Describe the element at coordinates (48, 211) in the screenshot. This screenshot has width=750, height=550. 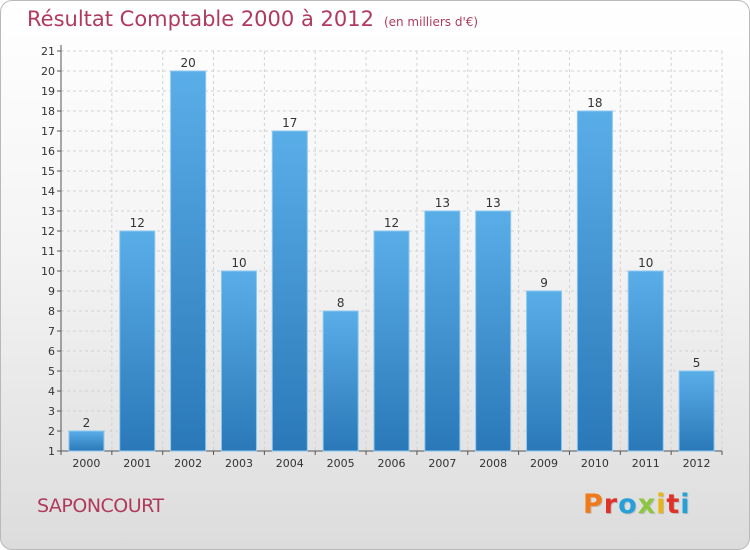
I see `y-tick-label: 13` at that location.